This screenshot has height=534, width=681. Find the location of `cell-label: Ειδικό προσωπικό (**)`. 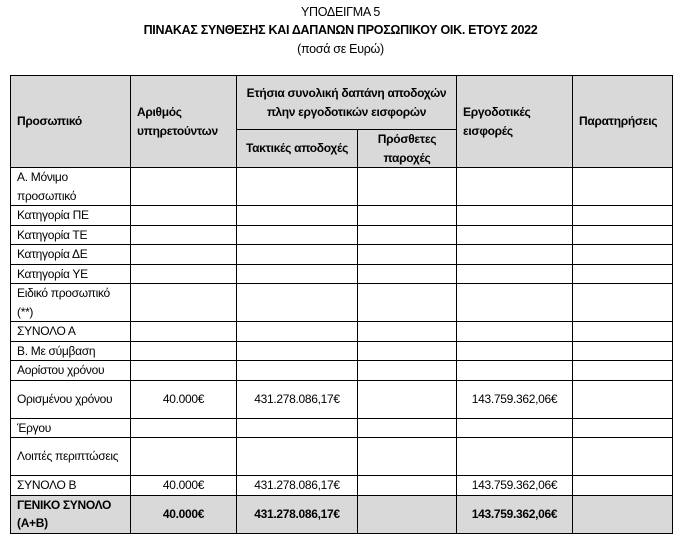

cell-label: Ειδικό προσωπικό (**) is located at coordinates (70, 302).